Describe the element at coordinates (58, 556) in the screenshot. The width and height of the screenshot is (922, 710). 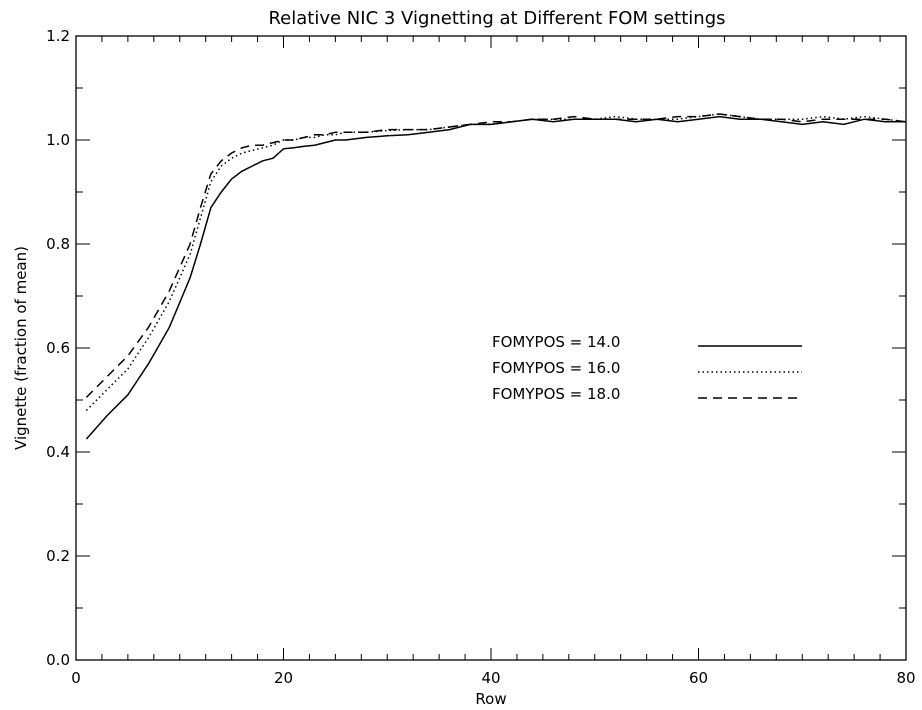
I see `y-tick-label: 0.2` at that location.